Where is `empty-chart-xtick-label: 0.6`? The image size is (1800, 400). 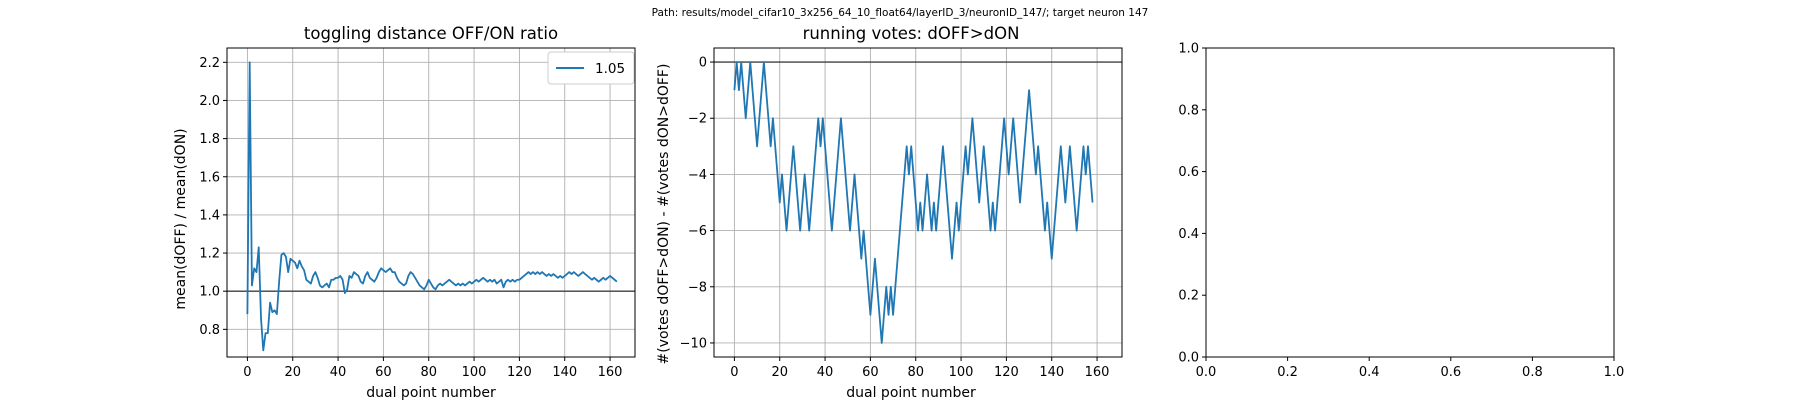
empty-chart-xtick-label: 0.6 is located at coordinates (1450, 372).